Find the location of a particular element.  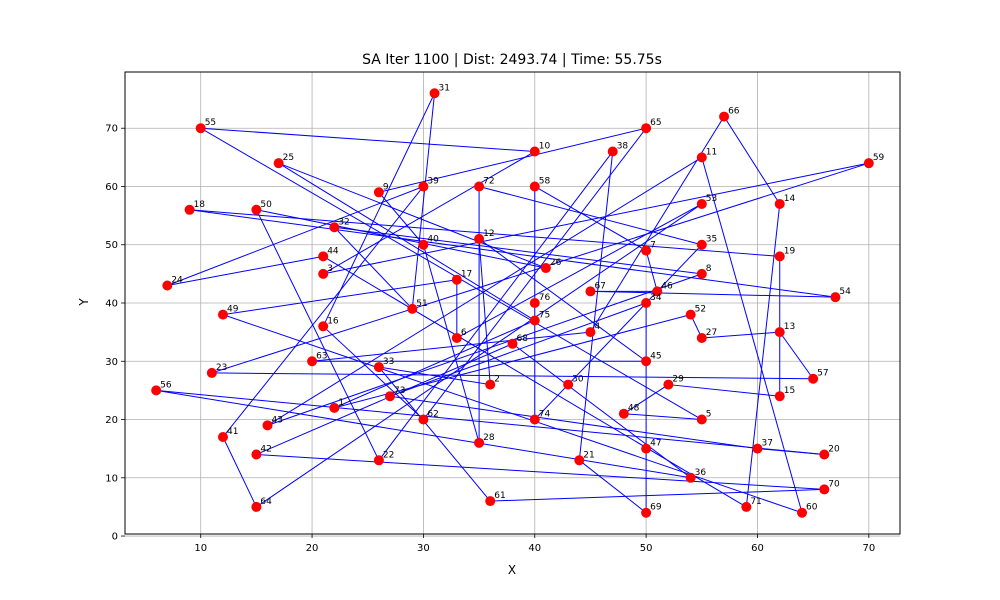

city-label: 40 is located at coordinates (433, 240).